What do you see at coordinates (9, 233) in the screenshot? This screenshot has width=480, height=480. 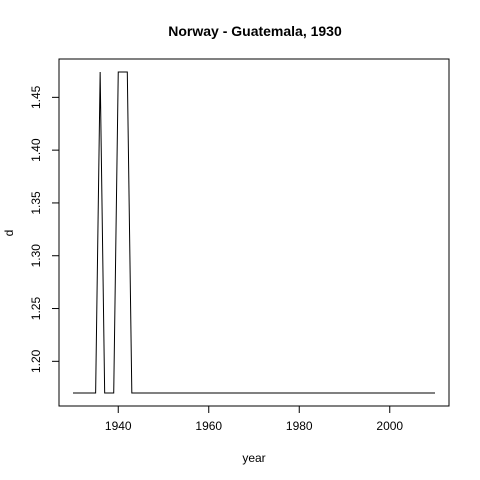 I see `y-axis-label: d` at bounding box center [9, 233].